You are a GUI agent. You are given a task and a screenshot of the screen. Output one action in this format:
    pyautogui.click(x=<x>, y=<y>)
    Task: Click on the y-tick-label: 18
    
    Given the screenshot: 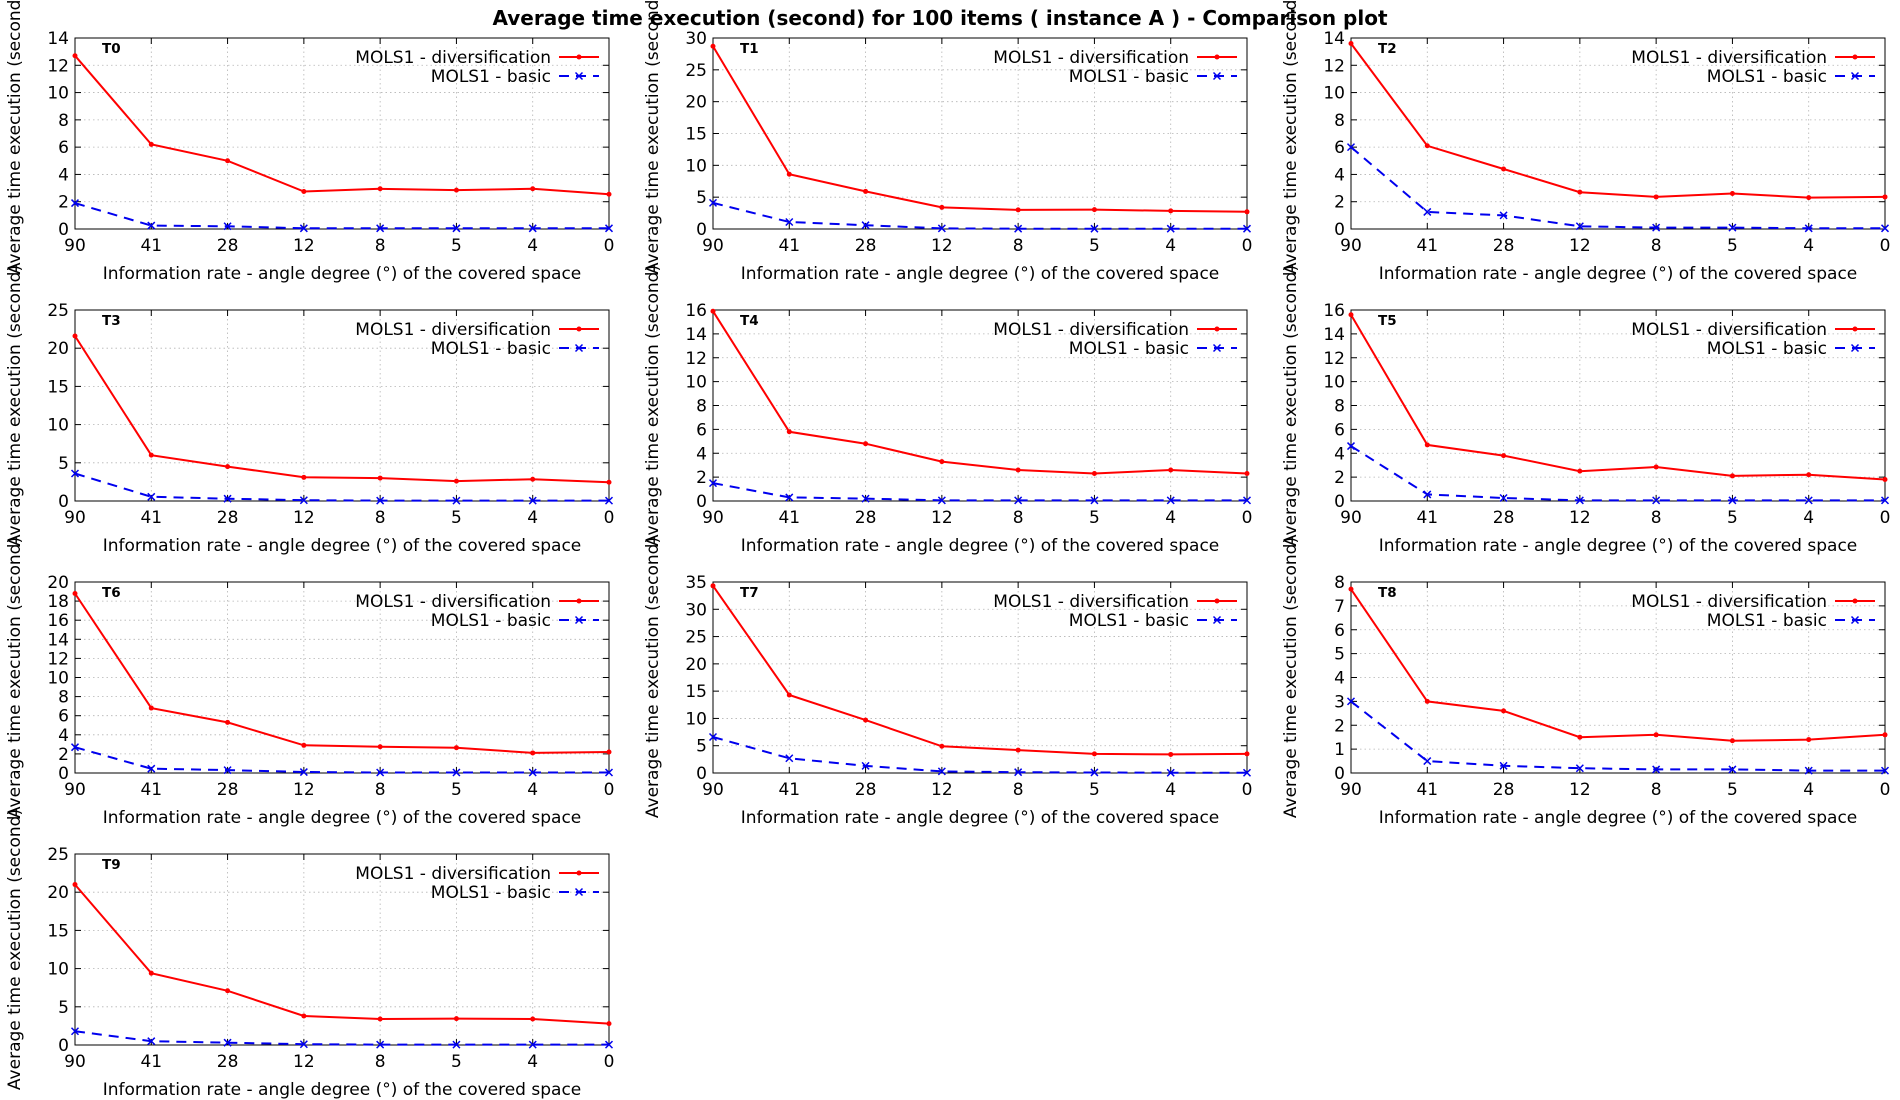 What is the action you would take?
    pyautogui.click(x=58, y=602)
    